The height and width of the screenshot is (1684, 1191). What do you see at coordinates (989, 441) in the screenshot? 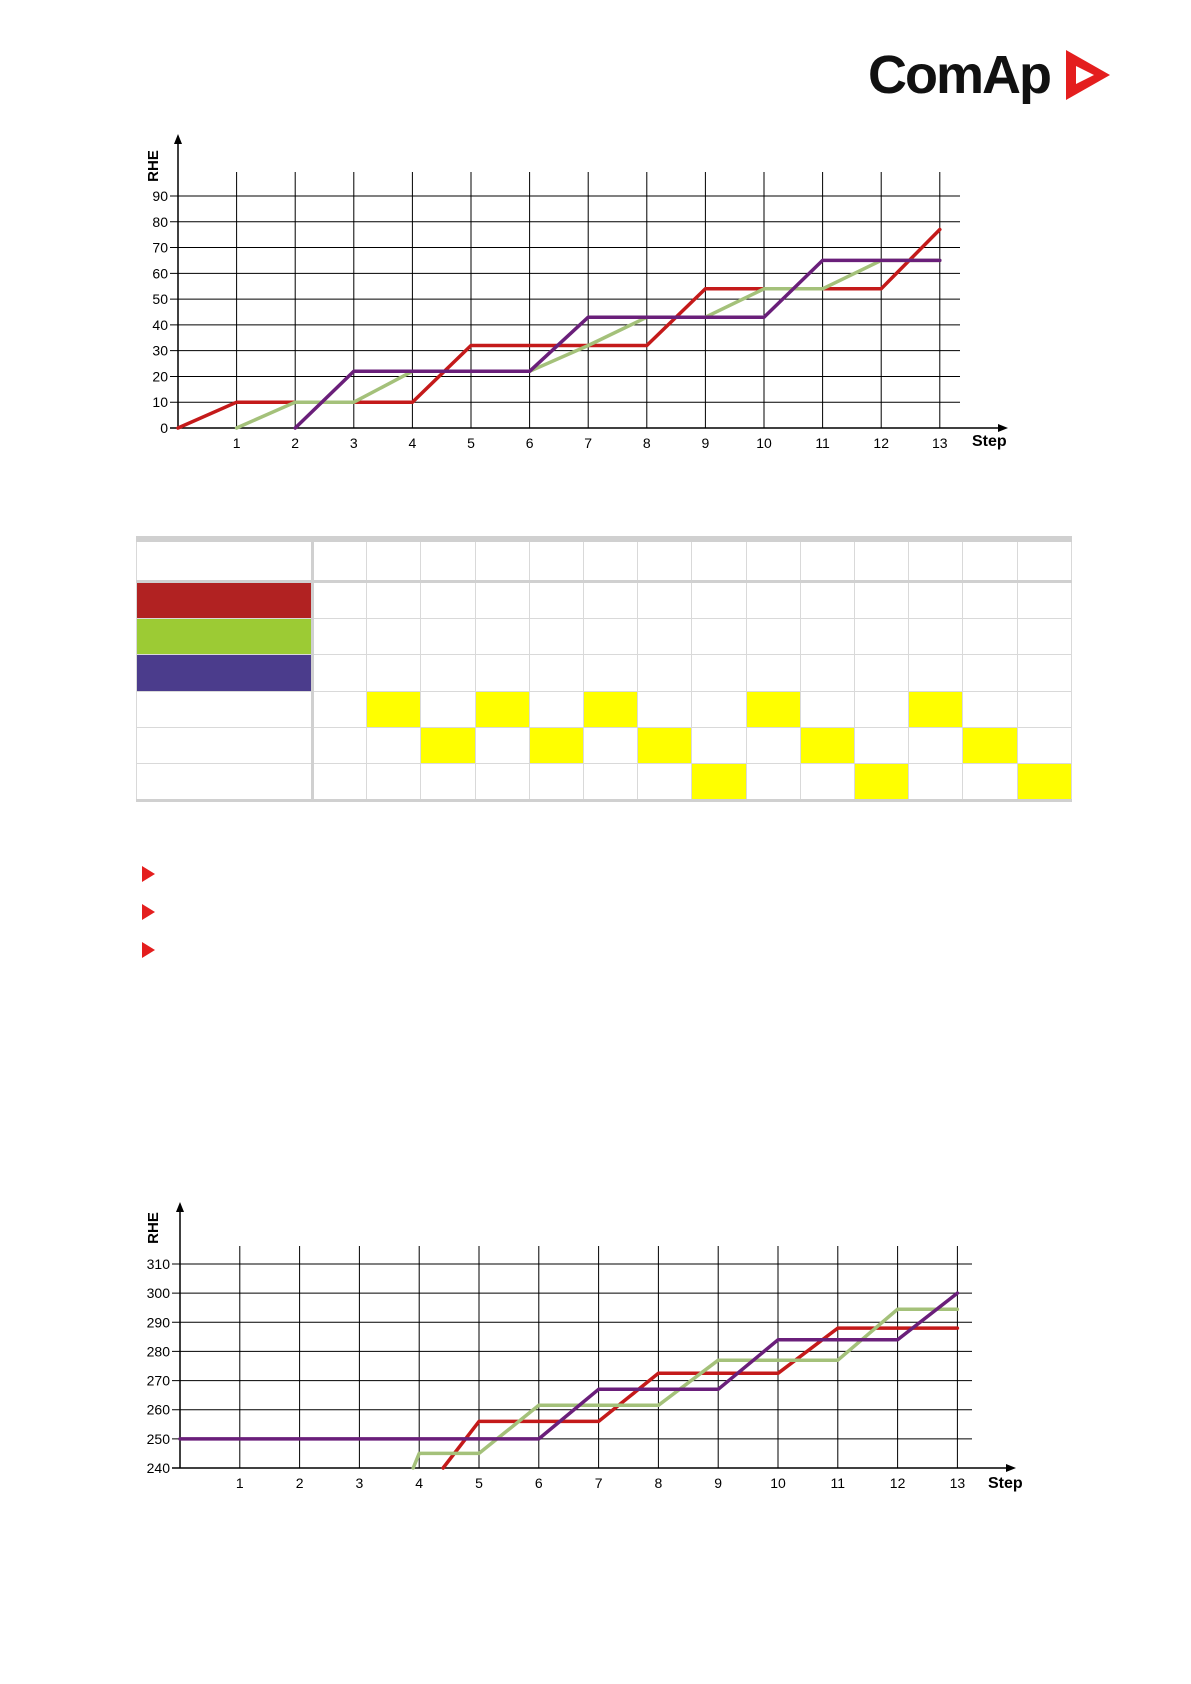
I see `x-axis-title: Step` at bounding box center [989, 441].